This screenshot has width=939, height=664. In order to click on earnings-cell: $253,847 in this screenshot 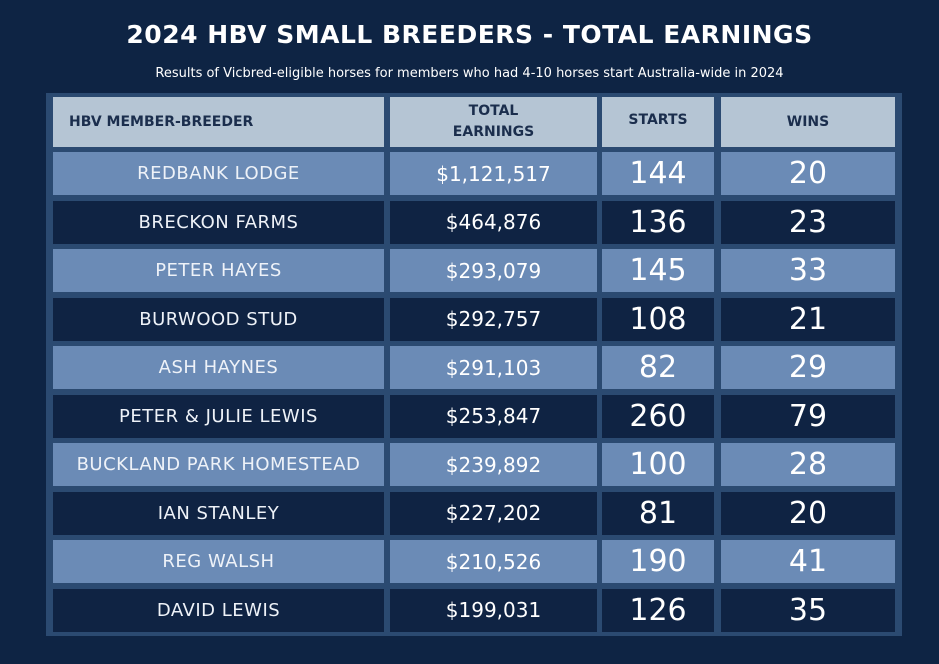, I will do `click(493, 416)`.